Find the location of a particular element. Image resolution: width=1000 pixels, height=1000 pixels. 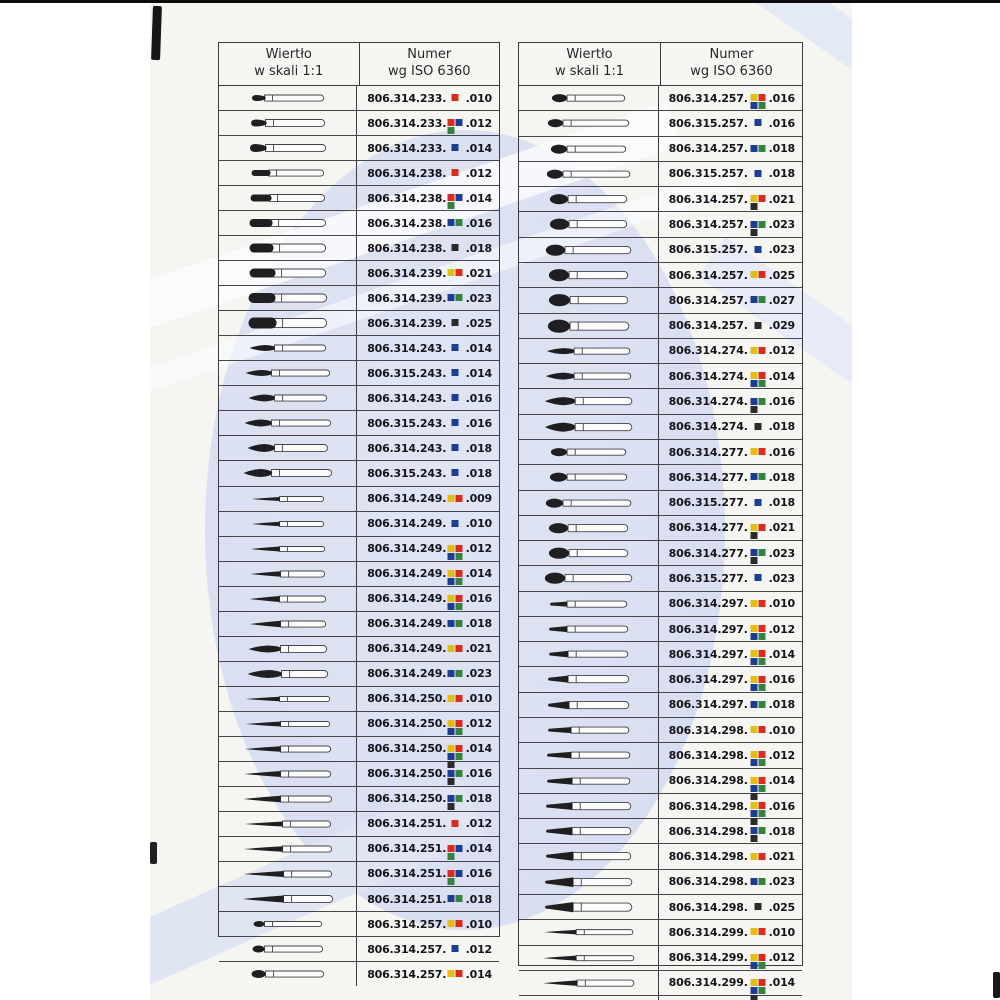

iso-number: 806.314.257. is located at coordinates (708, 326).